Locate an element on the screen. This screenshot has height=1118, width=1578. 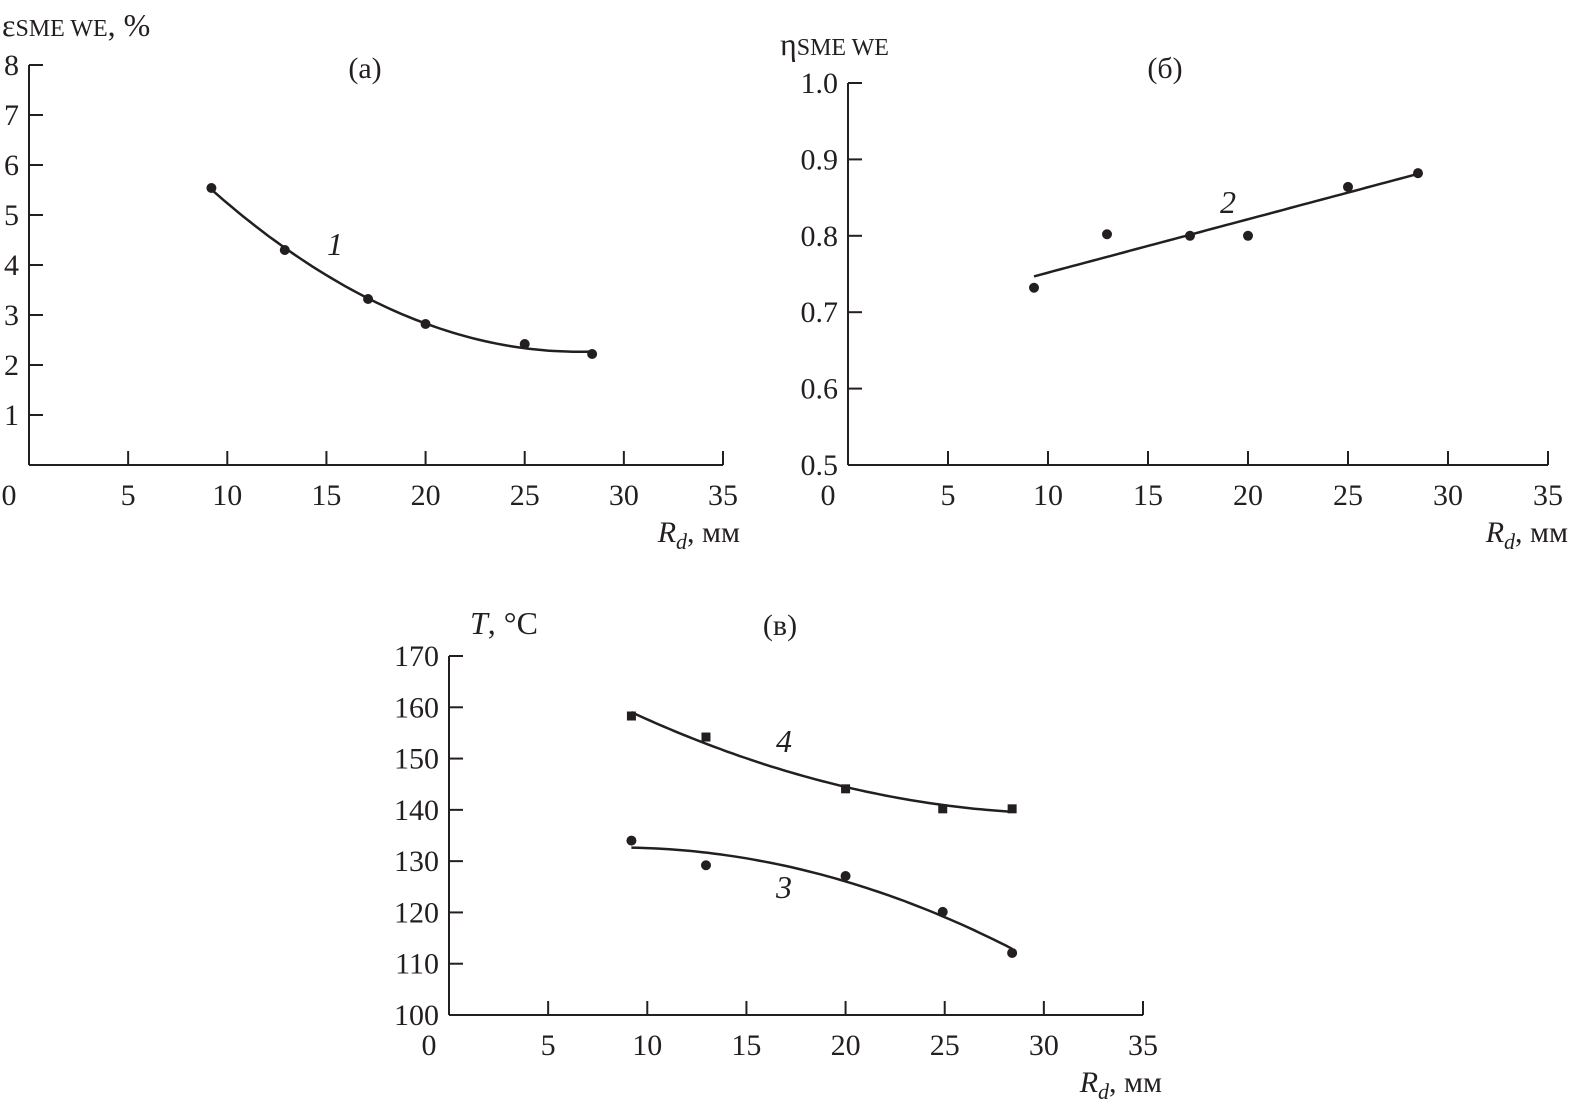
y-tick-label: 0.5 is located at coordinates (820, 465).